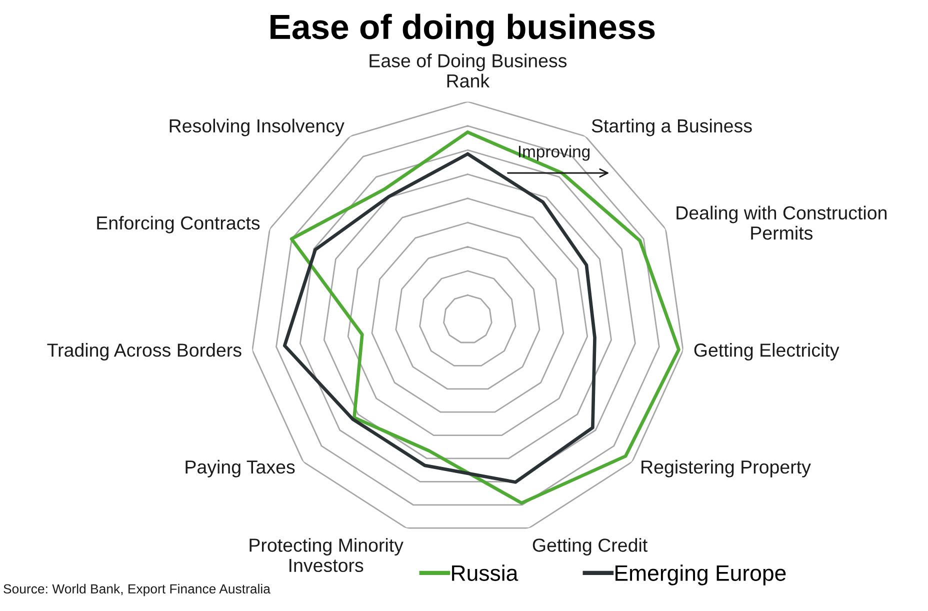  What do you see at coordinates (144, 351) in the screenshot?
I see `spoke-label: Trading Across Borders` at bounding box center [144, 351].